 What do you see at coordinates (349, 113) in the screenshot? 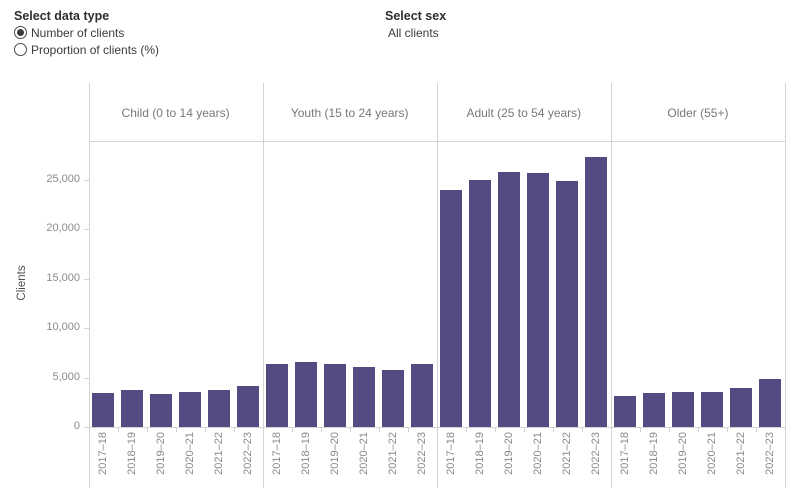
I see `panel-header: Youth (15 to 24 years)` at bounding box center [349, 113].